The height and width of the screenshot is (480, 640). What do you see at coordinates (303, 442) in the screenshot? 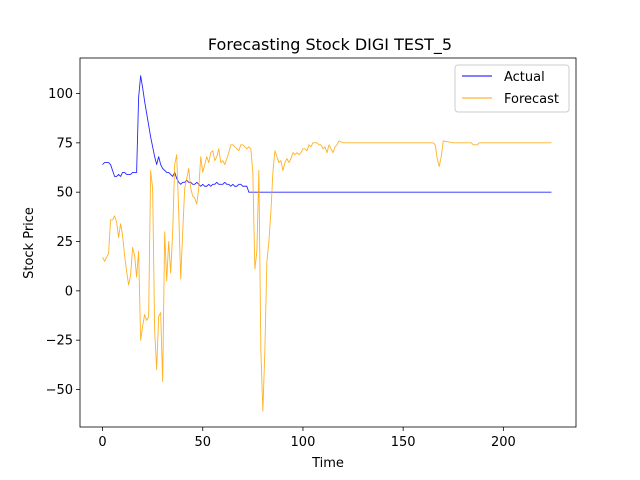
I see `x-tick-label: 100` at bounding box center [303, 442].